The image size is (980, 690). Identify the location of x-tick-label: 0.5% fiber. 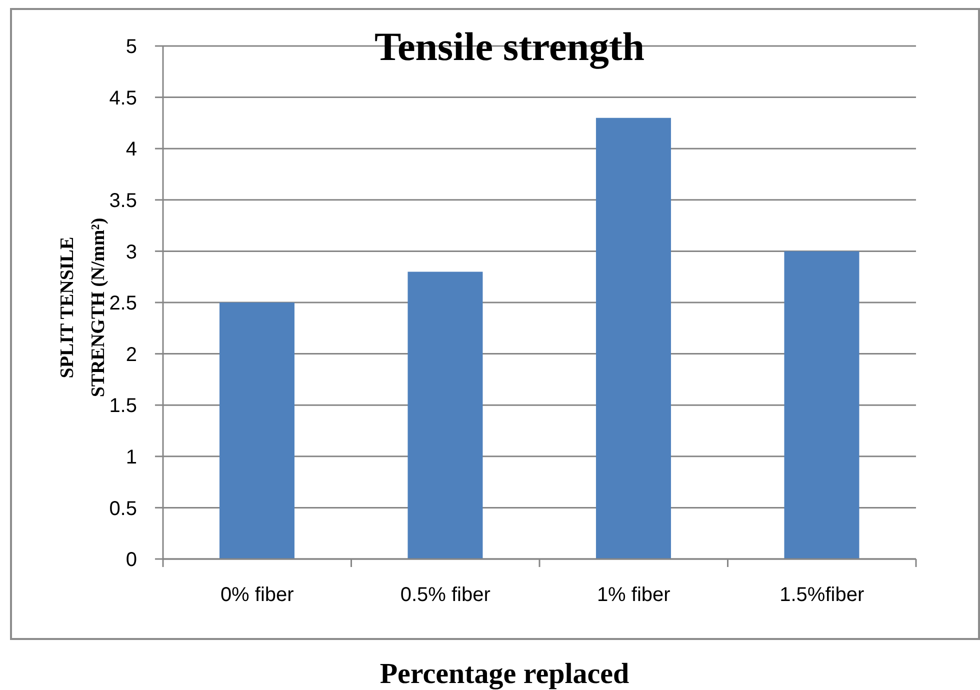
(445, 595).